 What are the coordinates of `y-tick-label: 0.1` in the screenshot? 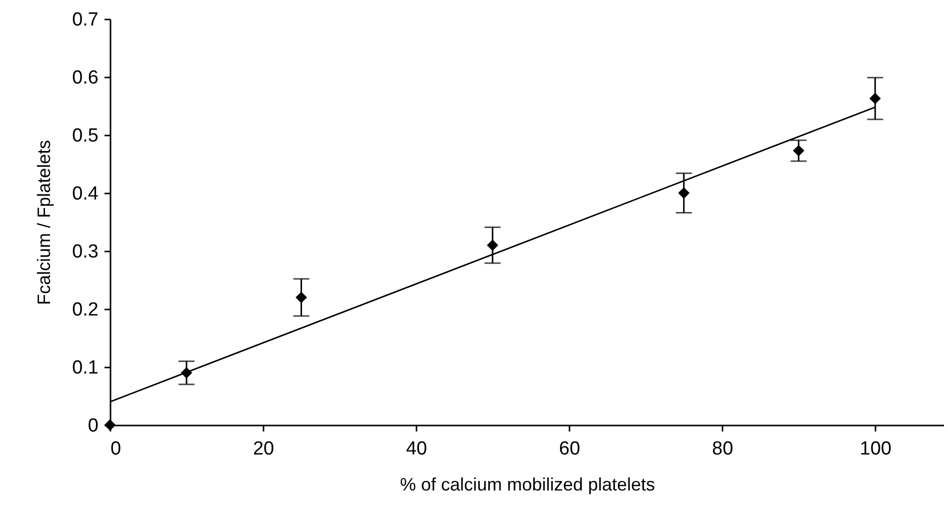 It's located at (85, 368).